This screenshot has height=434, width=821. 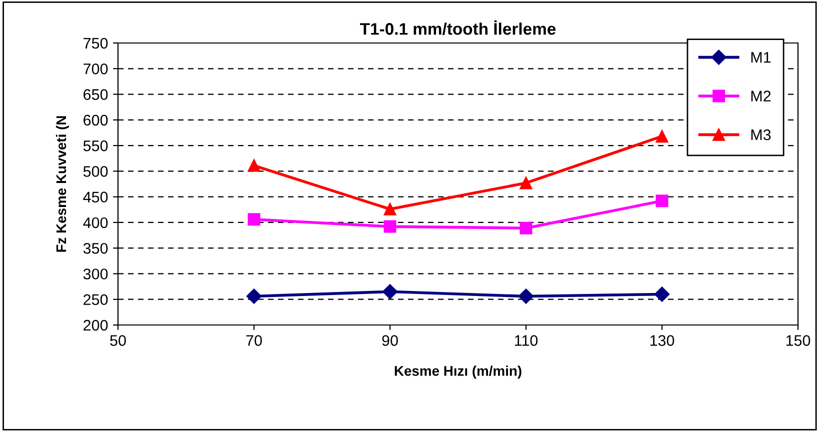 I want to click on x-tick-label: 110, so click(x=526, y=340).